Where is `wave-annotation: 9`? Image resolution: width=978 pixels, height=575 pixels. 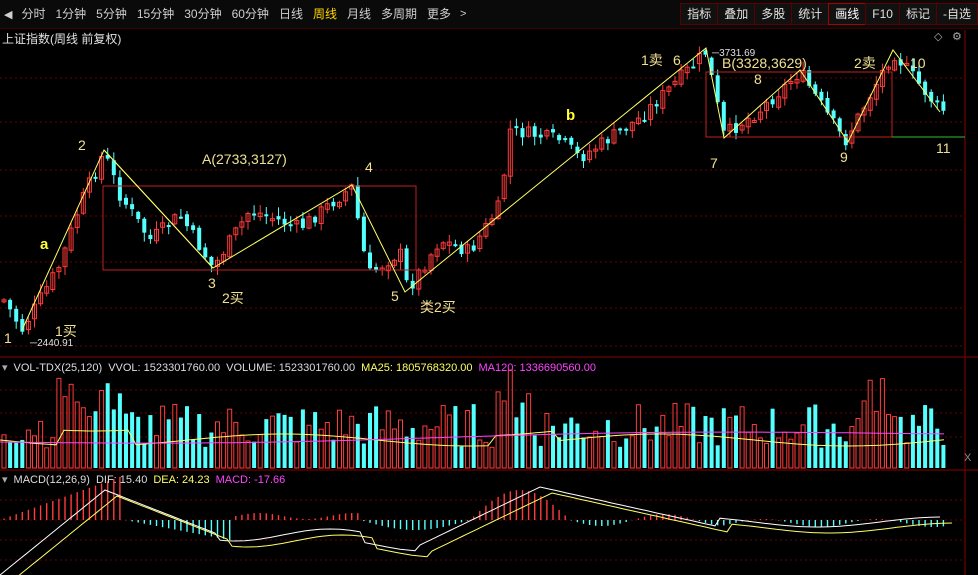
wave-annotation: 9 is located at coordinates (844, 157).